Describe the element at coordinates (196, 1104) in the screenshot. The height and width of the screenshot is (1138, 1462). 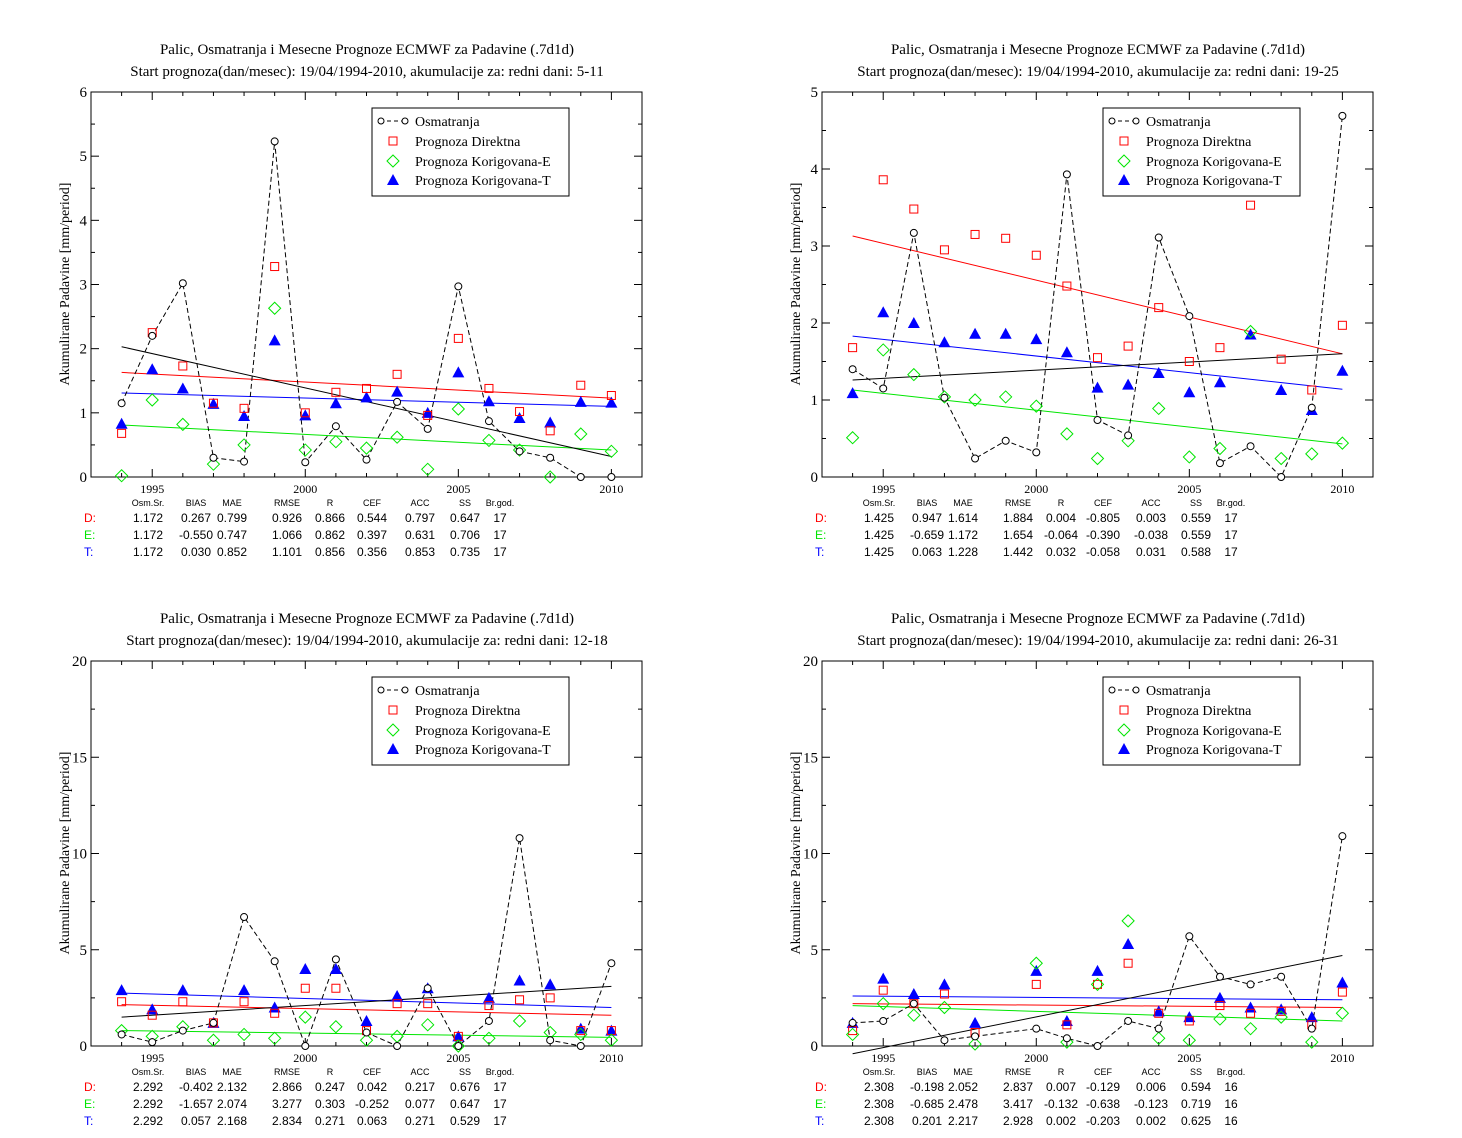
I see `stats-cell: -1.657` at that location.